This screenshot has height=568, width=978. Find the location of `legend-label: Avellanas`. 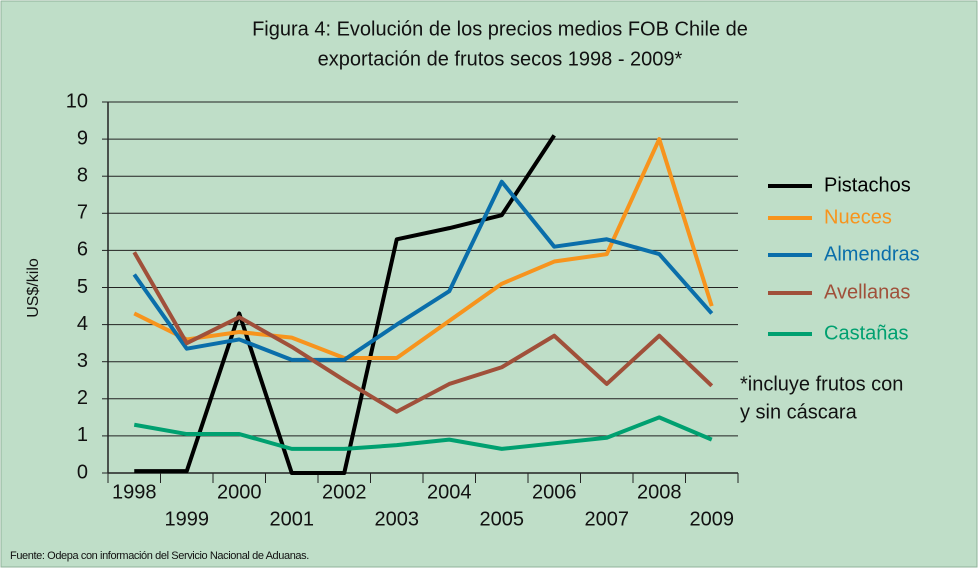

legend-label: Avellanas is located at coordinates (867, 292).